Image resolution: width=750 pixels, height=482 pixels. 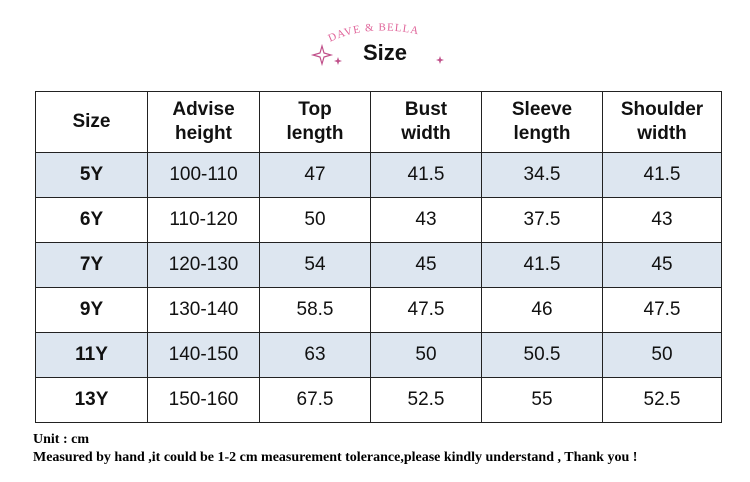 What do you see at coordinates (542, 355) in the screenshot?
I see `table-cell: 50.5` at bounding box center [542, 355].